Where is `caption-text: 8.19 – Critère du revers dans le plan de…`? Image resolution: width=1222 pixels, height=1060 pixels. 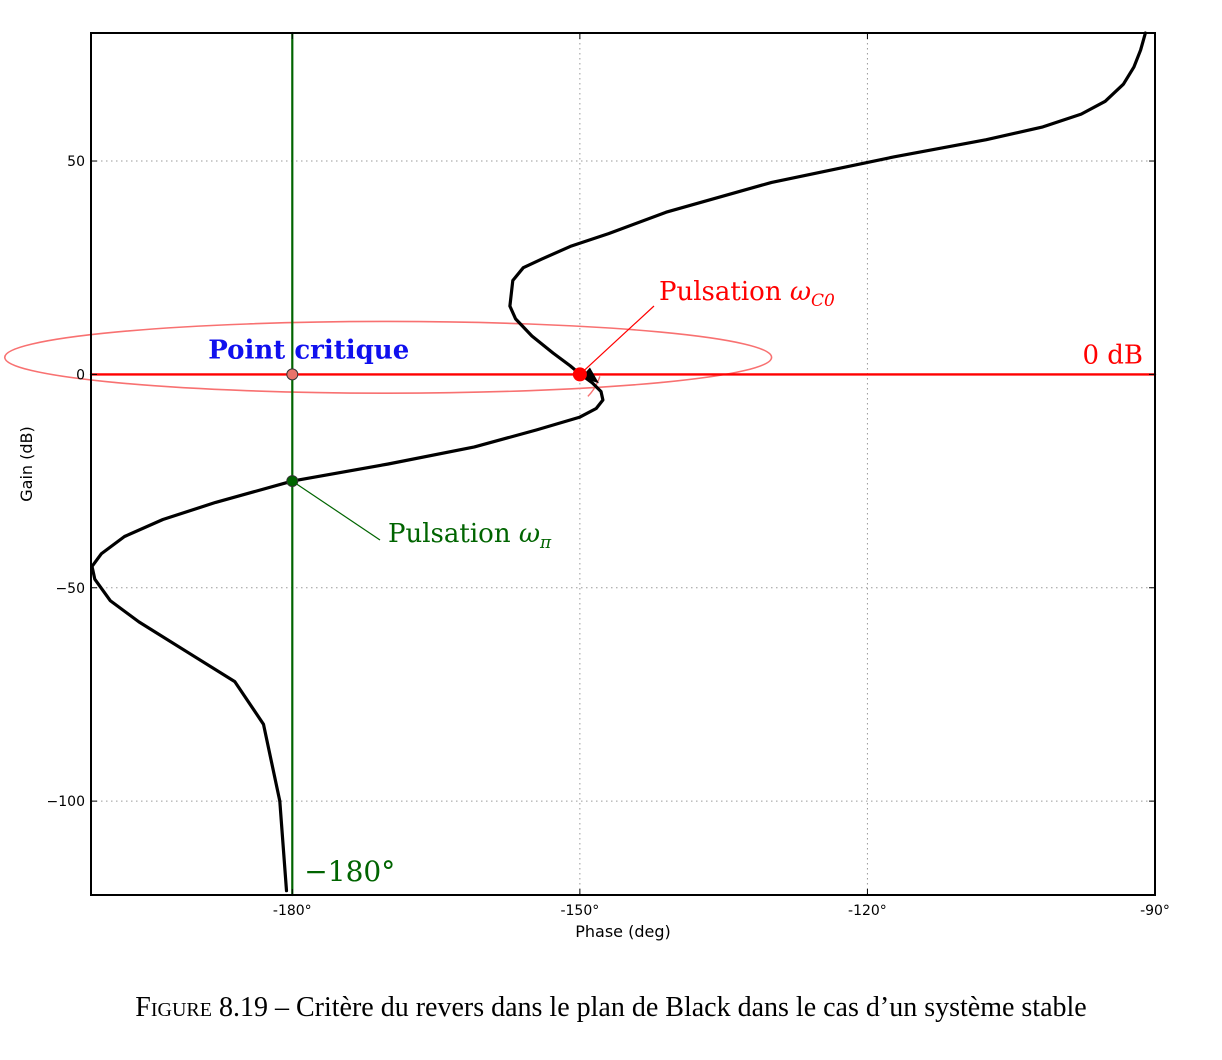 caption-text: 8.19 – Critère du revers dans le plan de… is located at coordinates (649, 1007).